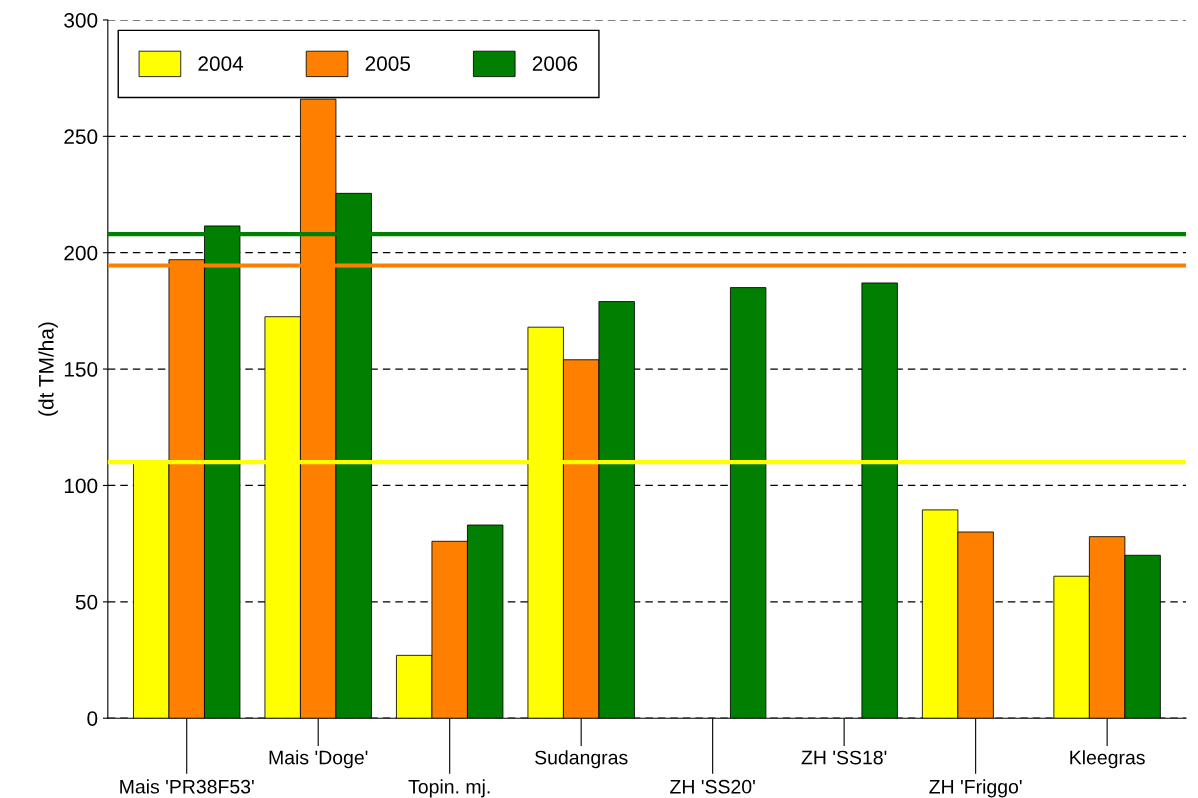  I want to click on x-tick-label: ZH 'SS18', so click(844, 757).